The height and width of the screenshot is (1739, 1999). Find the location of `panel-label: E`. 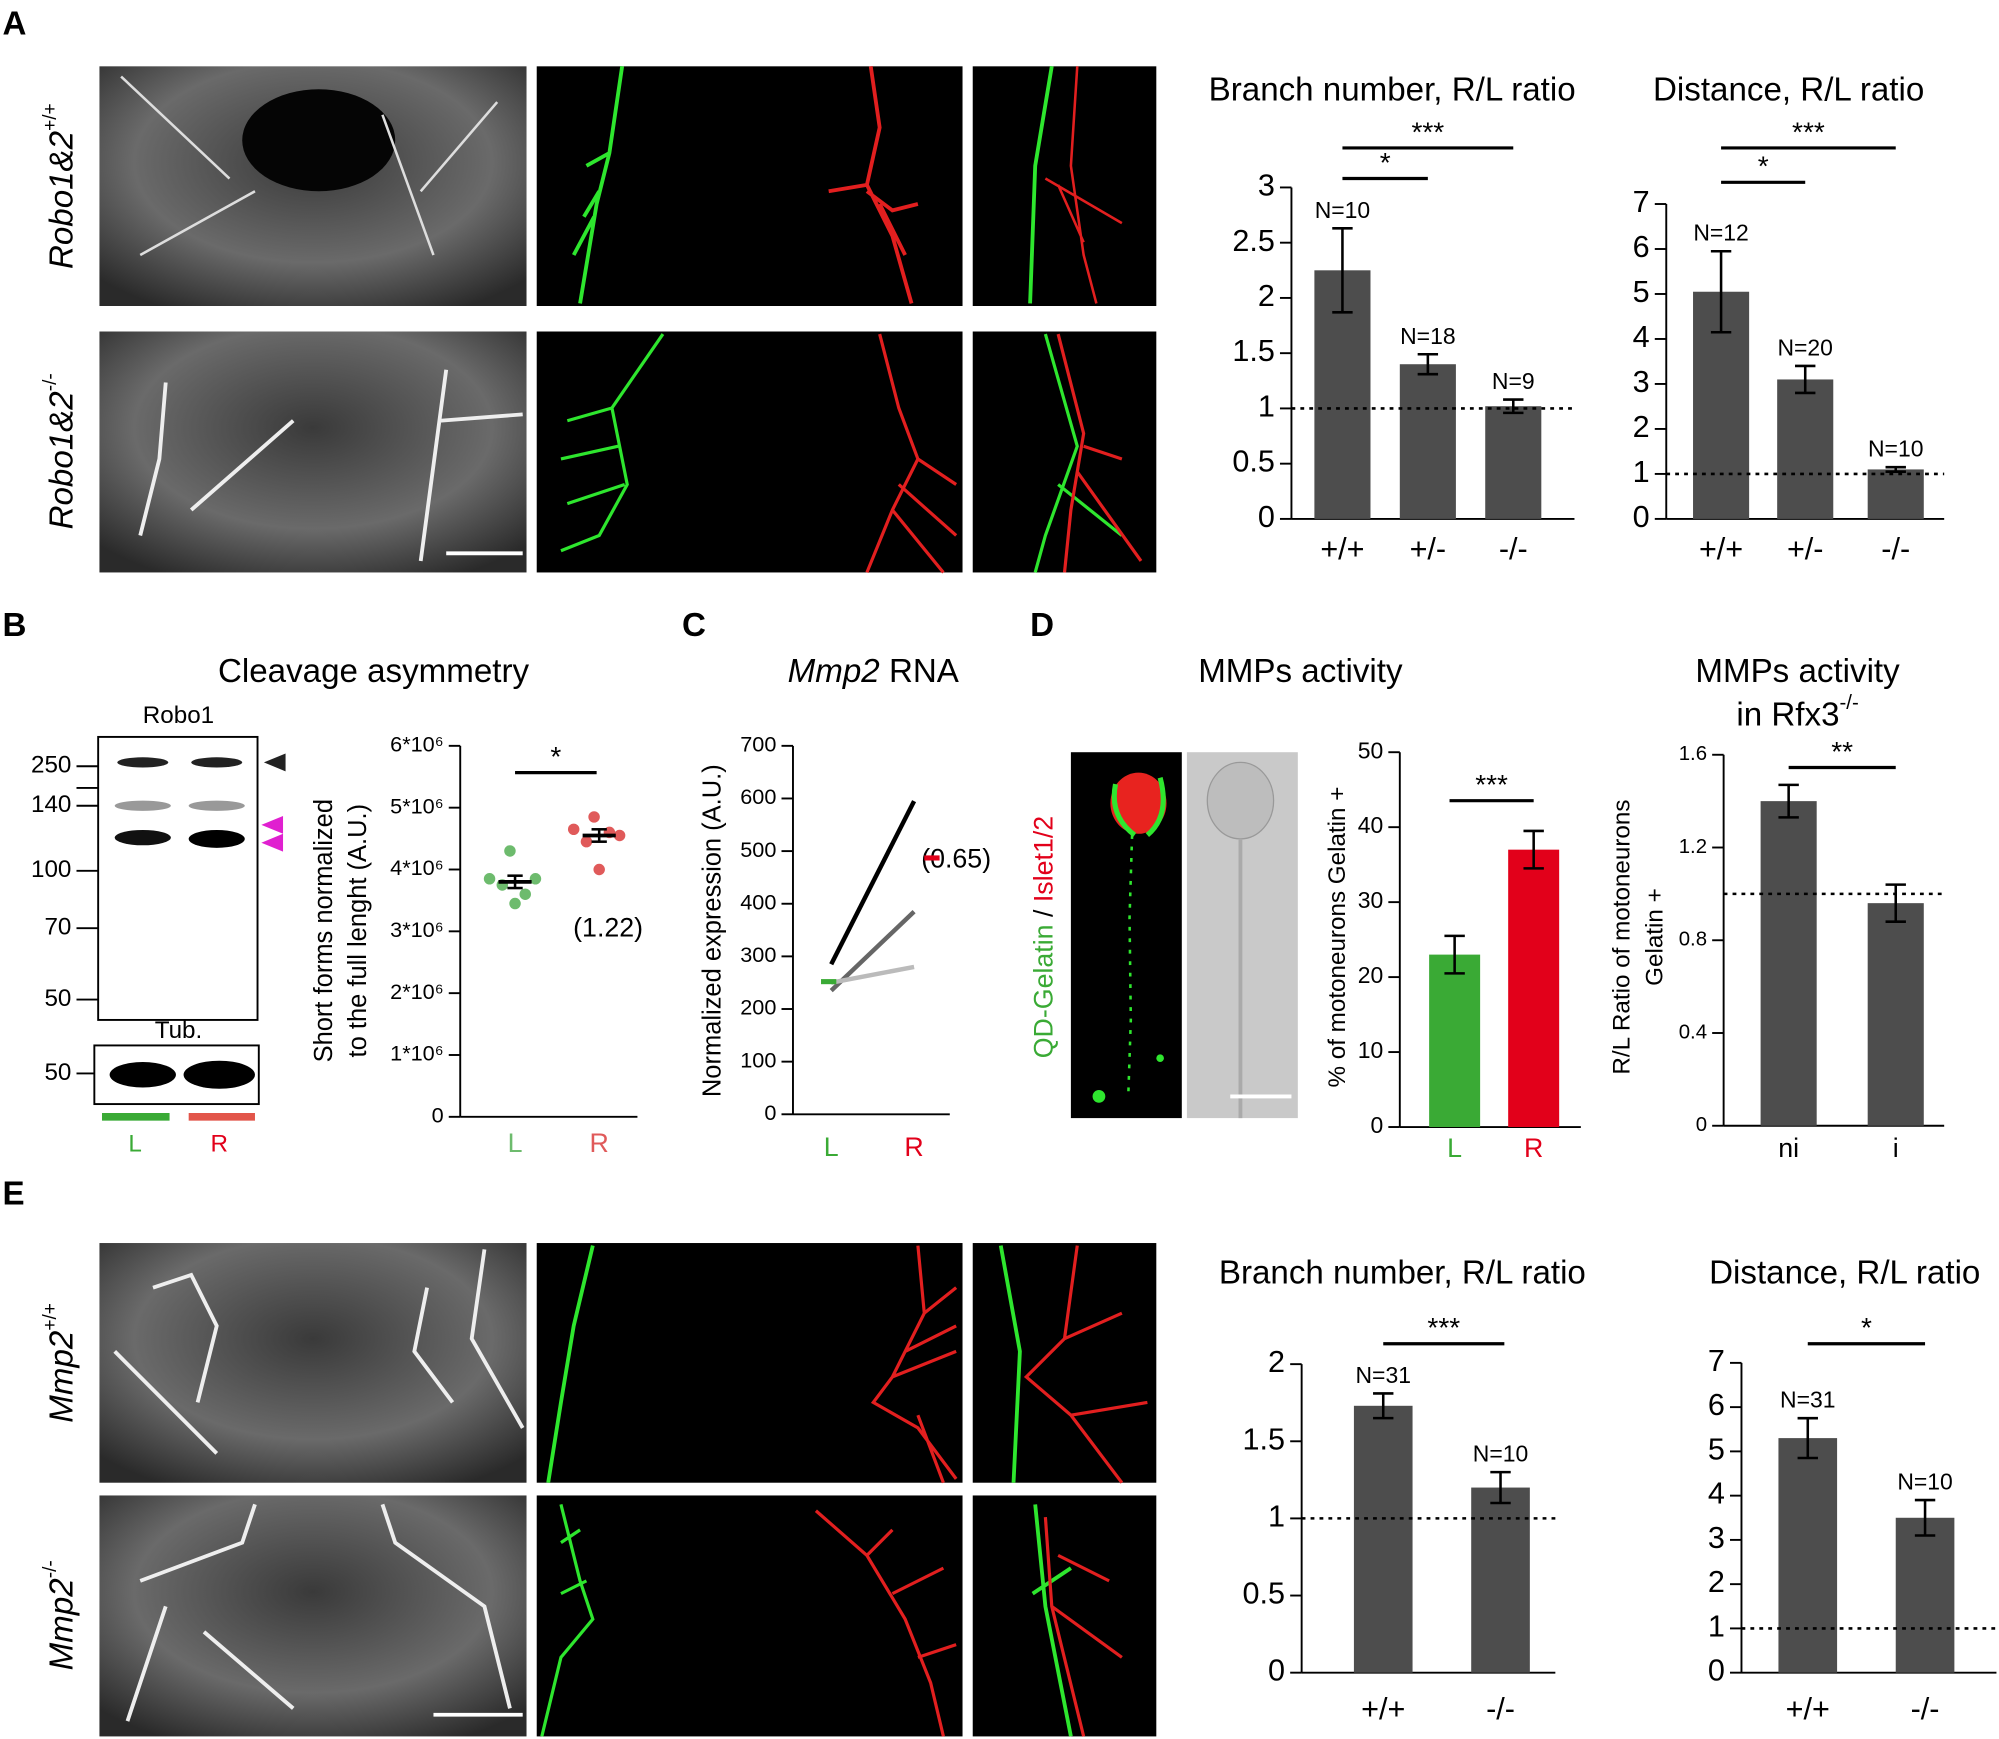

panel-label: E is located at coordinates (14, 1194).